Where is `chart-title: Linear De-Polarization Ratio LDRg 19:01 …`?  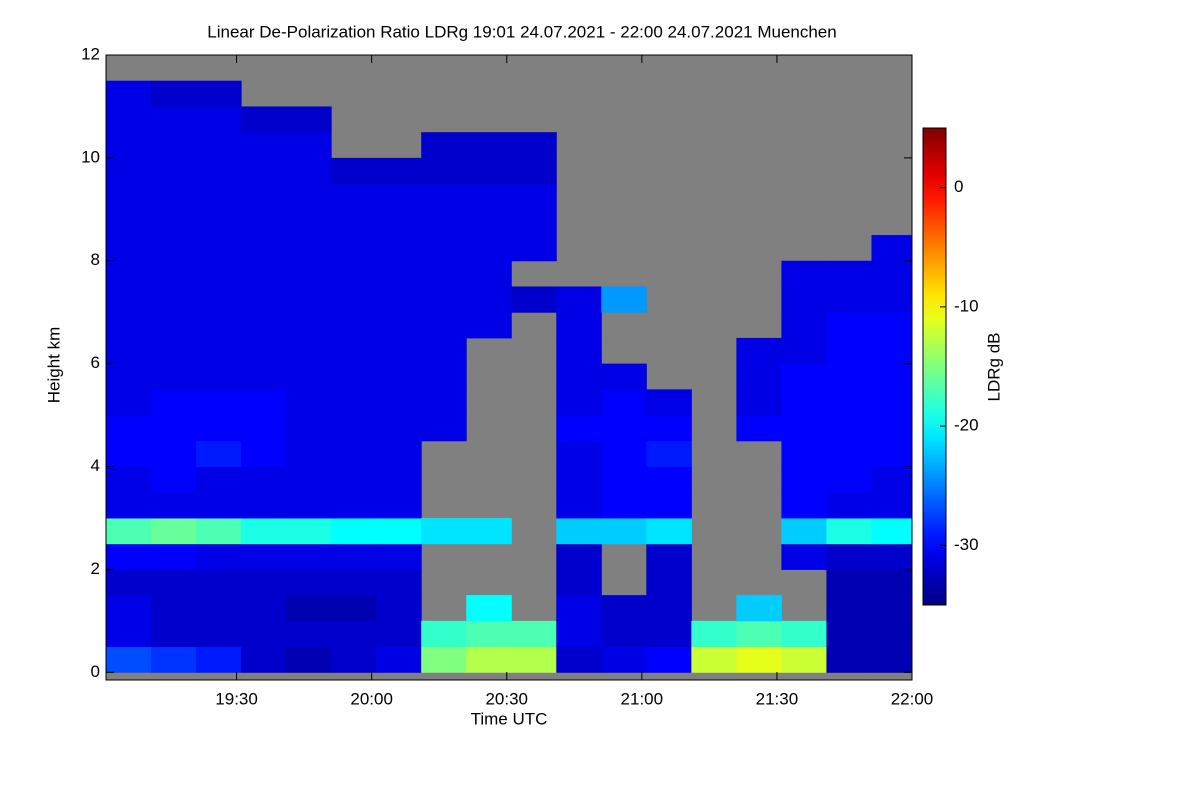 chart-title: Linear De-Polarization Ratio LDRg 19:01 … is located at coordinates (521, 31).